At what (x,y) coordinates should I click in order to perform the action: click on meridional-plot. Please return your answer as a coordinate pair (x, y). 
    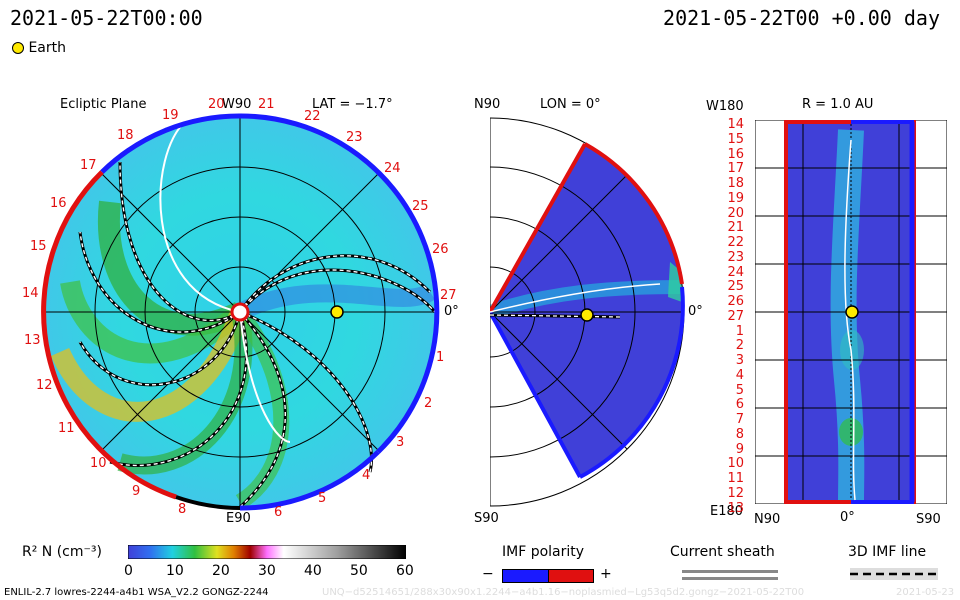
    Looking at the image, I should click on (587, 312).